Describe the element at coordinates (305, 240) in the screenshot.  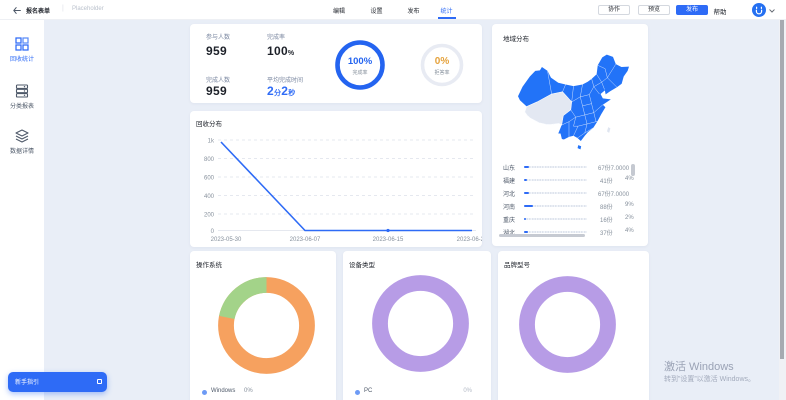
I see `svg-text: 2023-06-07` at that location.